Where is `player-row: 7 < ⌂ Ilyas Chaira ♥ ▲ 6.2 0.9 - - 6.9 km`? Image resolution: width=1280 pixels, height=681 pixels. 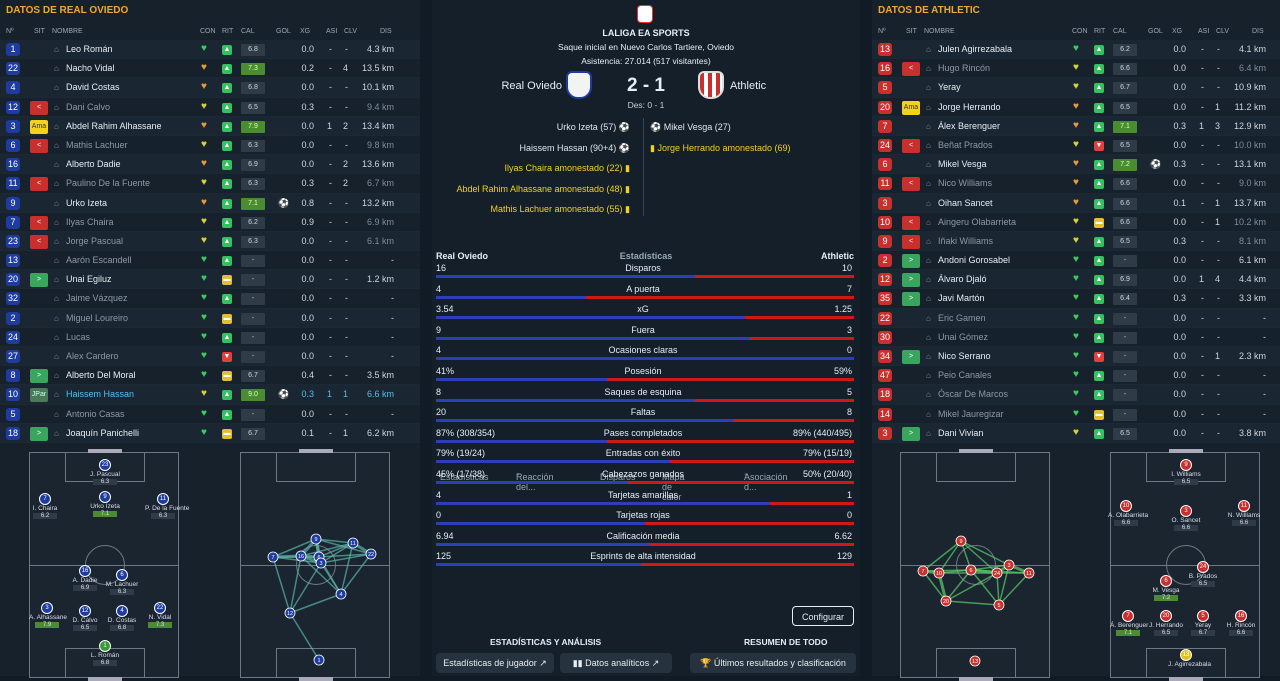 player-row: 7 < ⌂ Ilyas Chaira ♥ ▲ 6.2 0.9 - - 6.9 km is located at coordinates (210, 222).